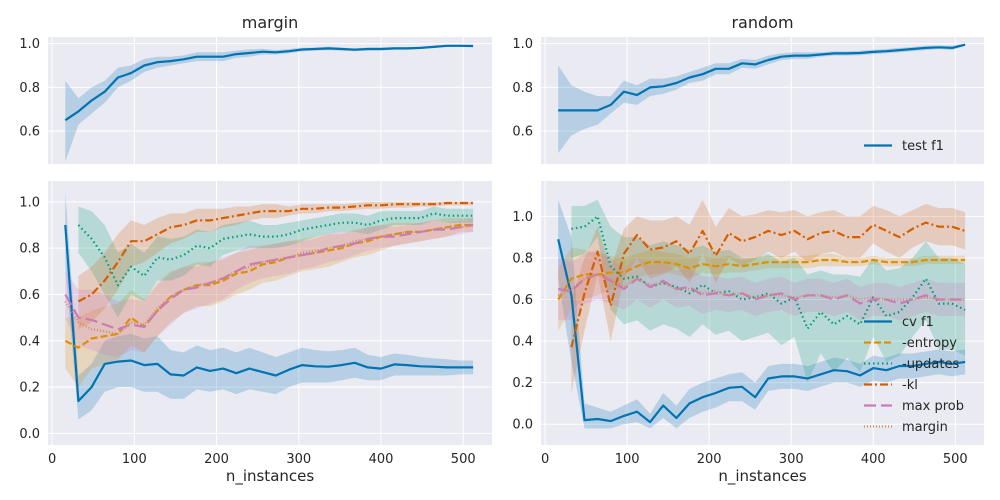 This screenshot has height=500, width=1000. Describe the element at coordinates (929, 343) in the screenshot. I see `legend-label-entropy: -entropy` at that location.